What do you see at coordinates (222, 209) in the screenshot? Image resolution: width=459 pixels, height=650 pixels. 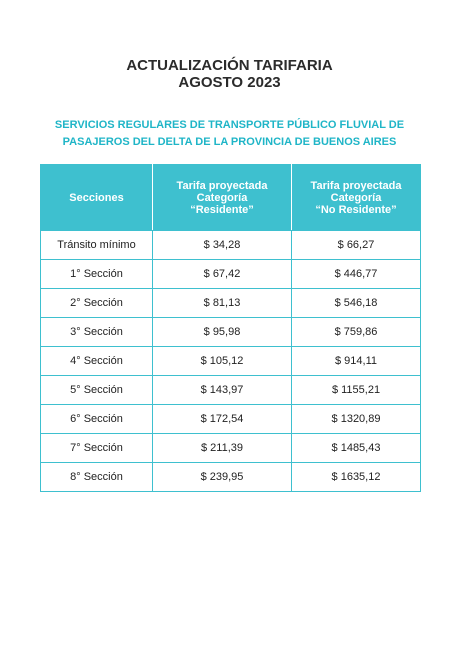 I see `column-header-line: “Residente”` at bounding box center [222, 209].